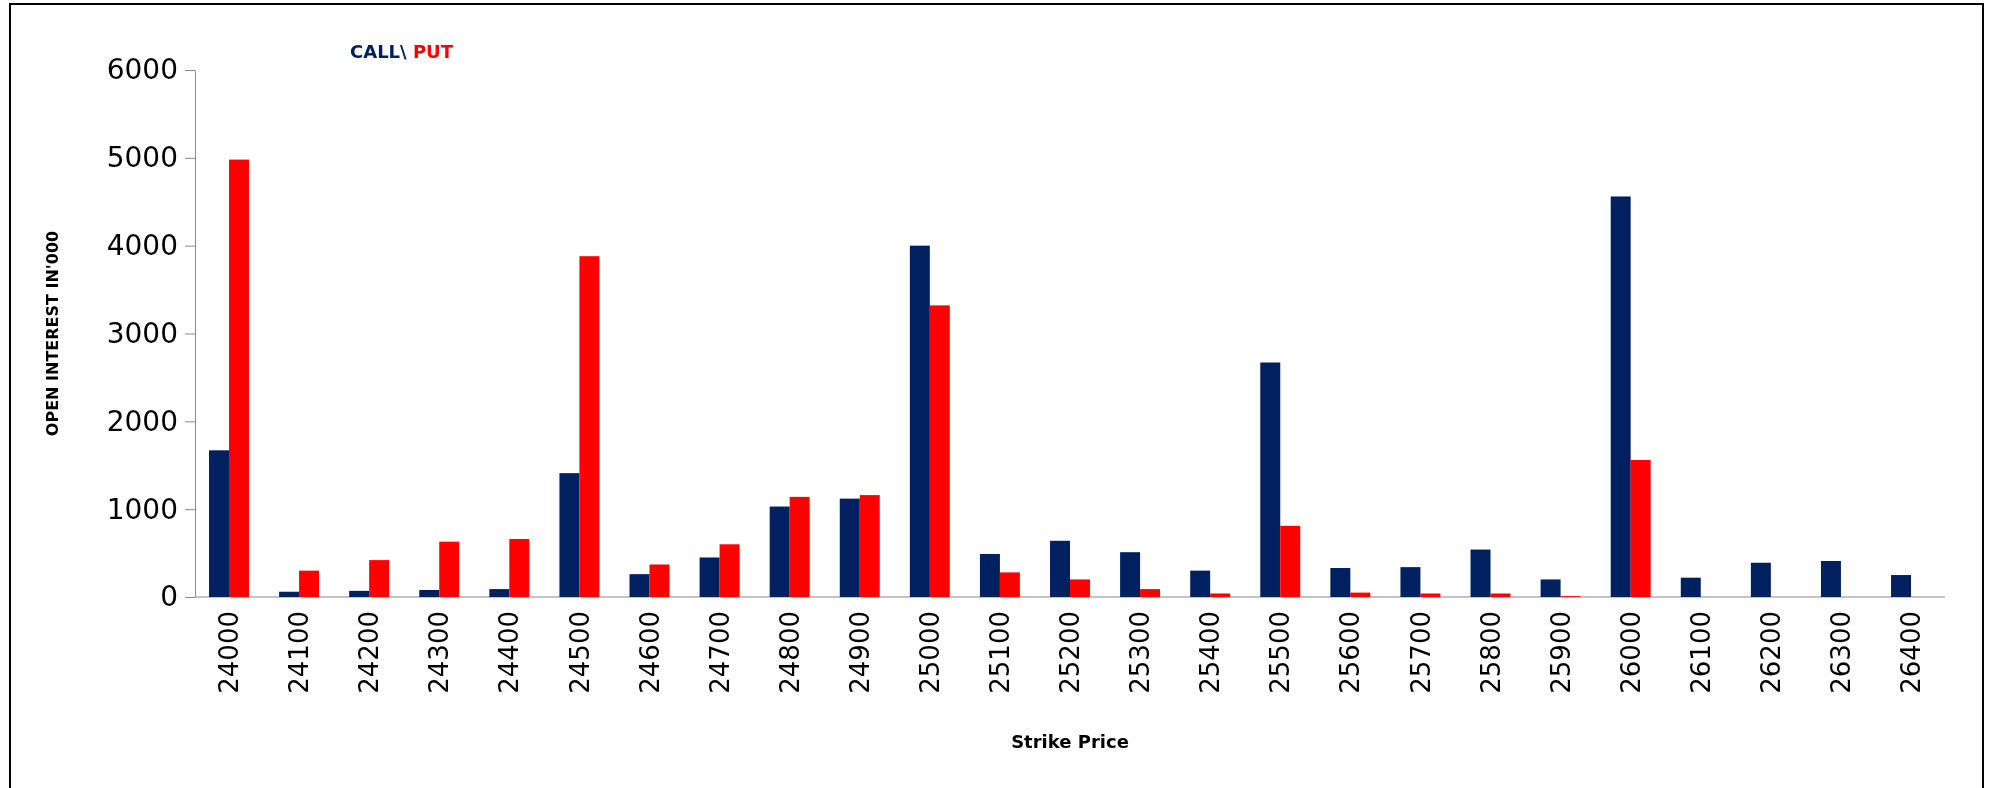  Describe the element at coordinates (142, 70) in the screenshot. I see `y-tick-label: 6000` at that location.